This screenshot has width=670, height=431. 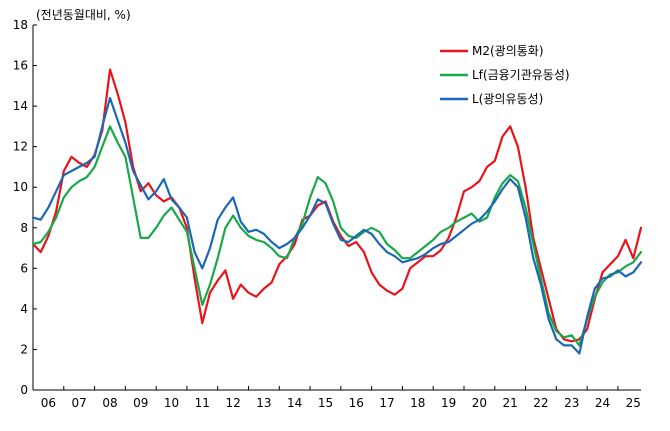 What do you see at coordinates (508, 51) in the screenshot?
I see `legend-label-0: M2(광의통화)` at bounding box center [508, 51].